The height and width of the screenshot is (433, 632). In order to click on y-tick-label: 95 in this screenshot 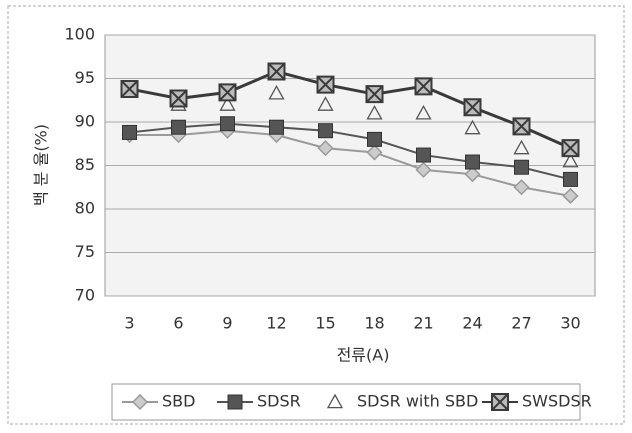, I will do `click(85, 77)`.